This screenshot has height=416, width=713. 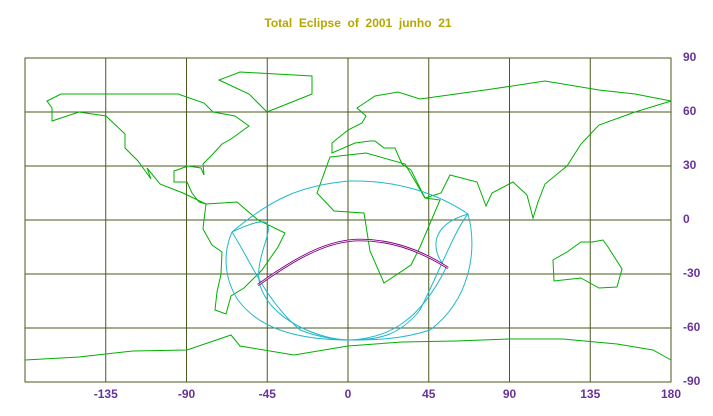 What do you see at coordinates (690, 111) in the screenshot?
I see `lat-tick-label: 60` at bounding box center [690, 111].